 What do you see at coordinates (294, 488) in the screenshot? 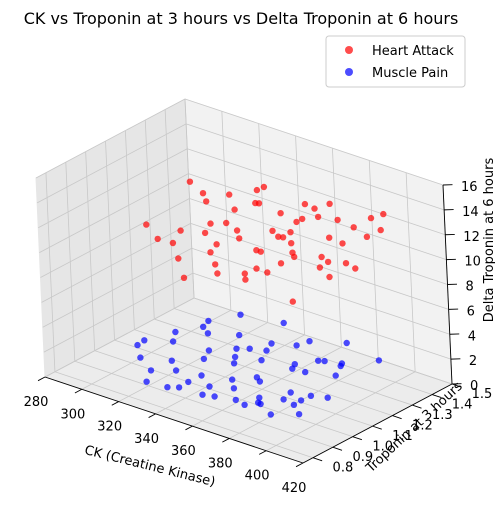
I see `x-tick-label: 420` at bounding box center [294, 488].